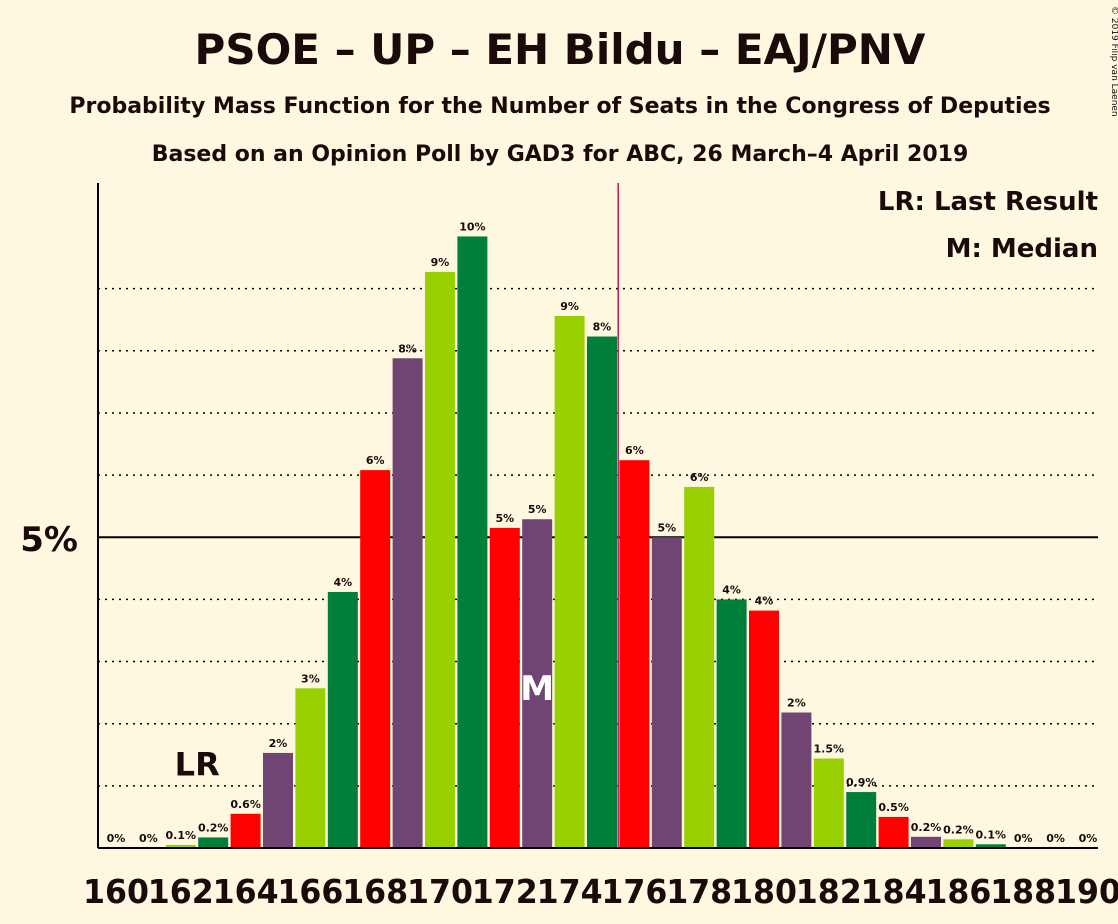 Image resolution: width=1118 pixels, height=924 pixels. I want to click on x-tick-label: 162, so click(181, 891).